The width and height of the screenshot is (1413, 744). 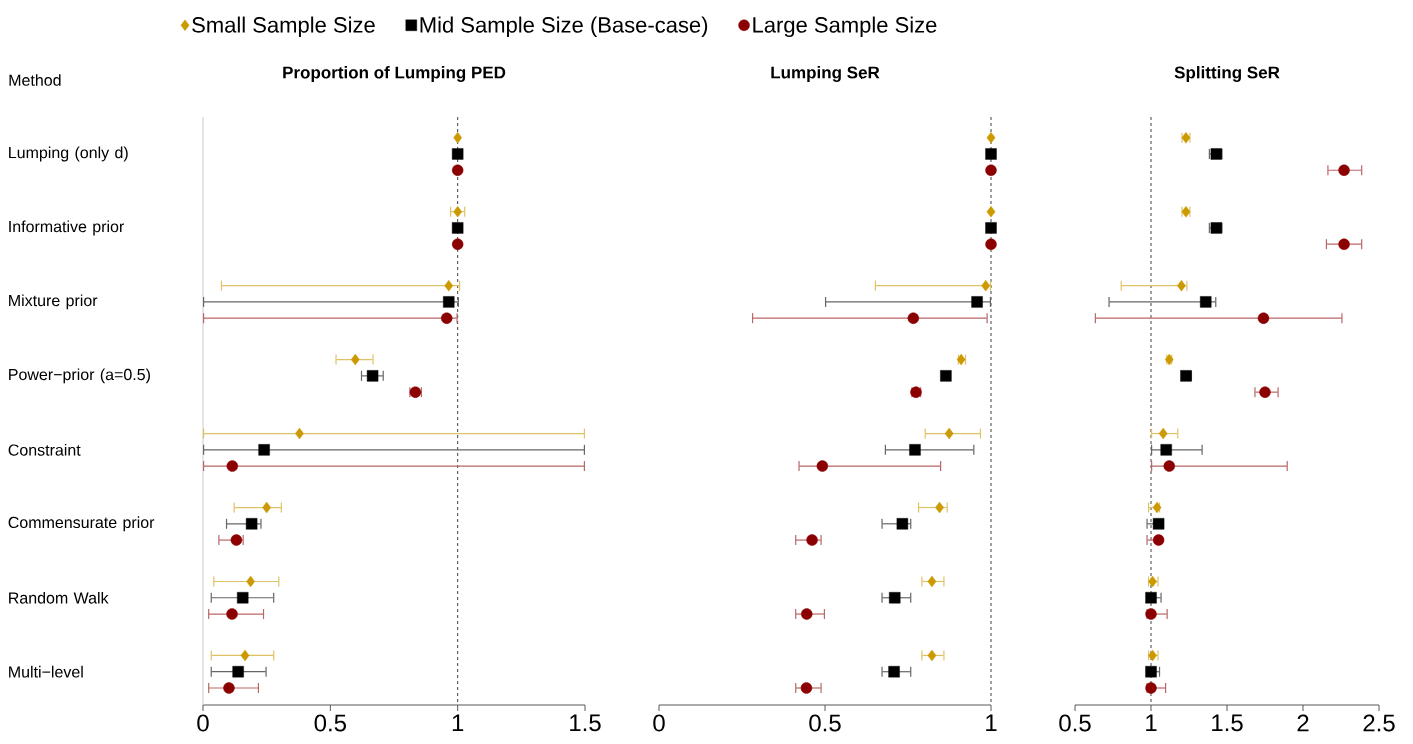 I want to click on chart-title: Splitting SeR, so click(x=1227, y=74).